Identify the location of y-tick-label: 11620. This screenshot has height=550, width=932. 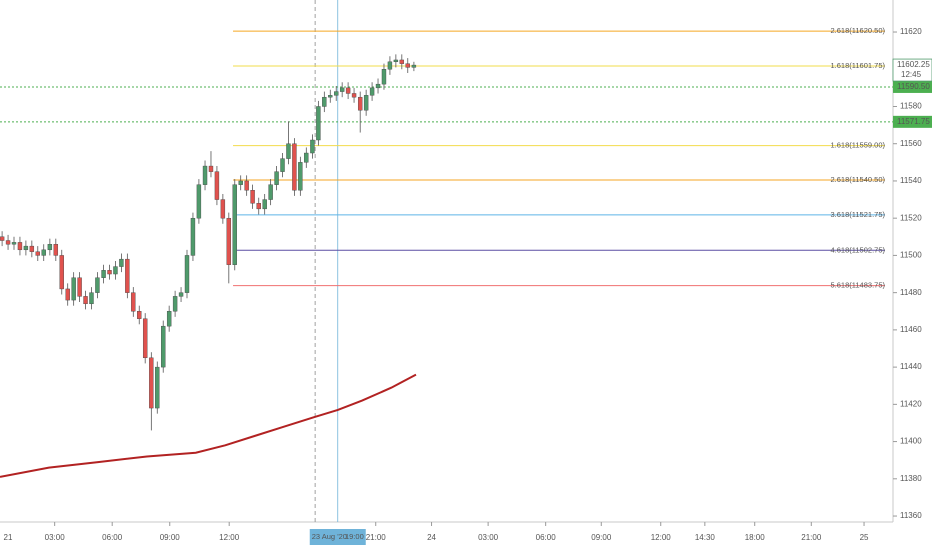
(911, 31).